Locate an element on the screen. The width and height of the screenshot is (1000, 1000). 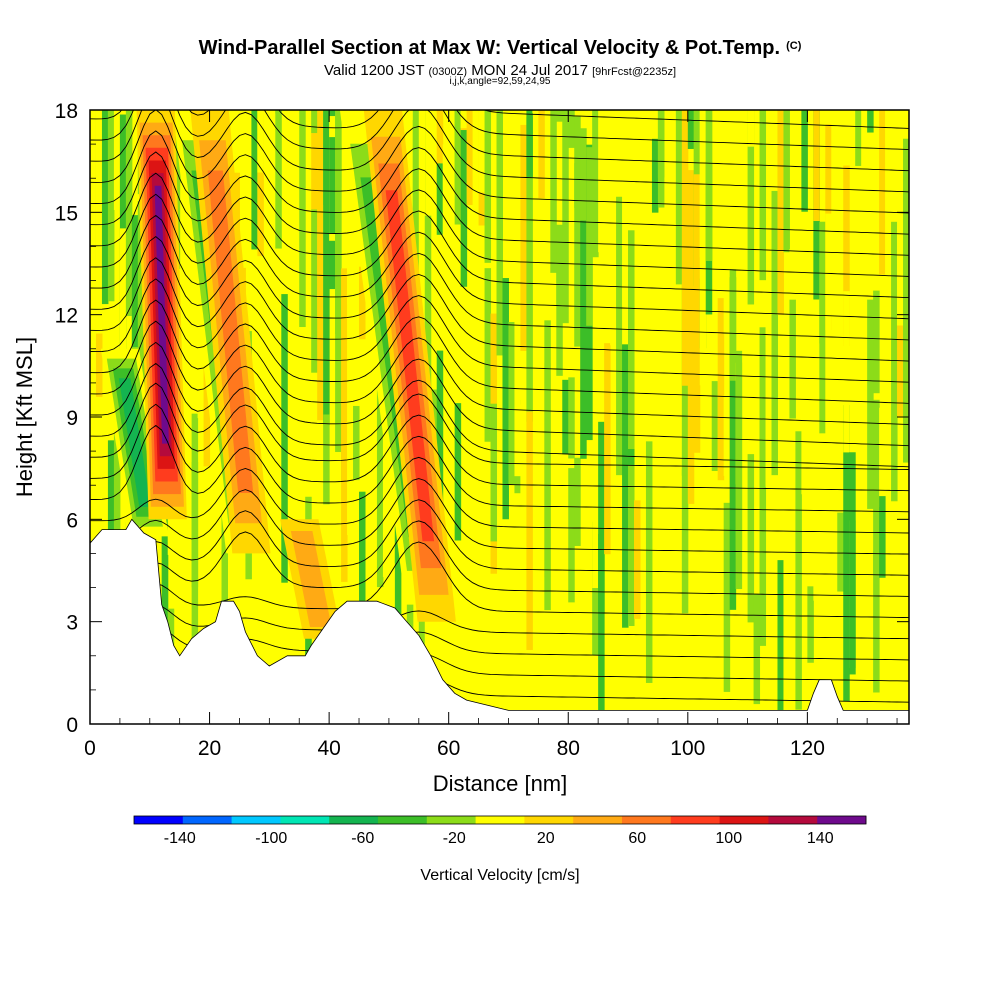
x-tick-label: 60 is located at coordinates (448, 748).